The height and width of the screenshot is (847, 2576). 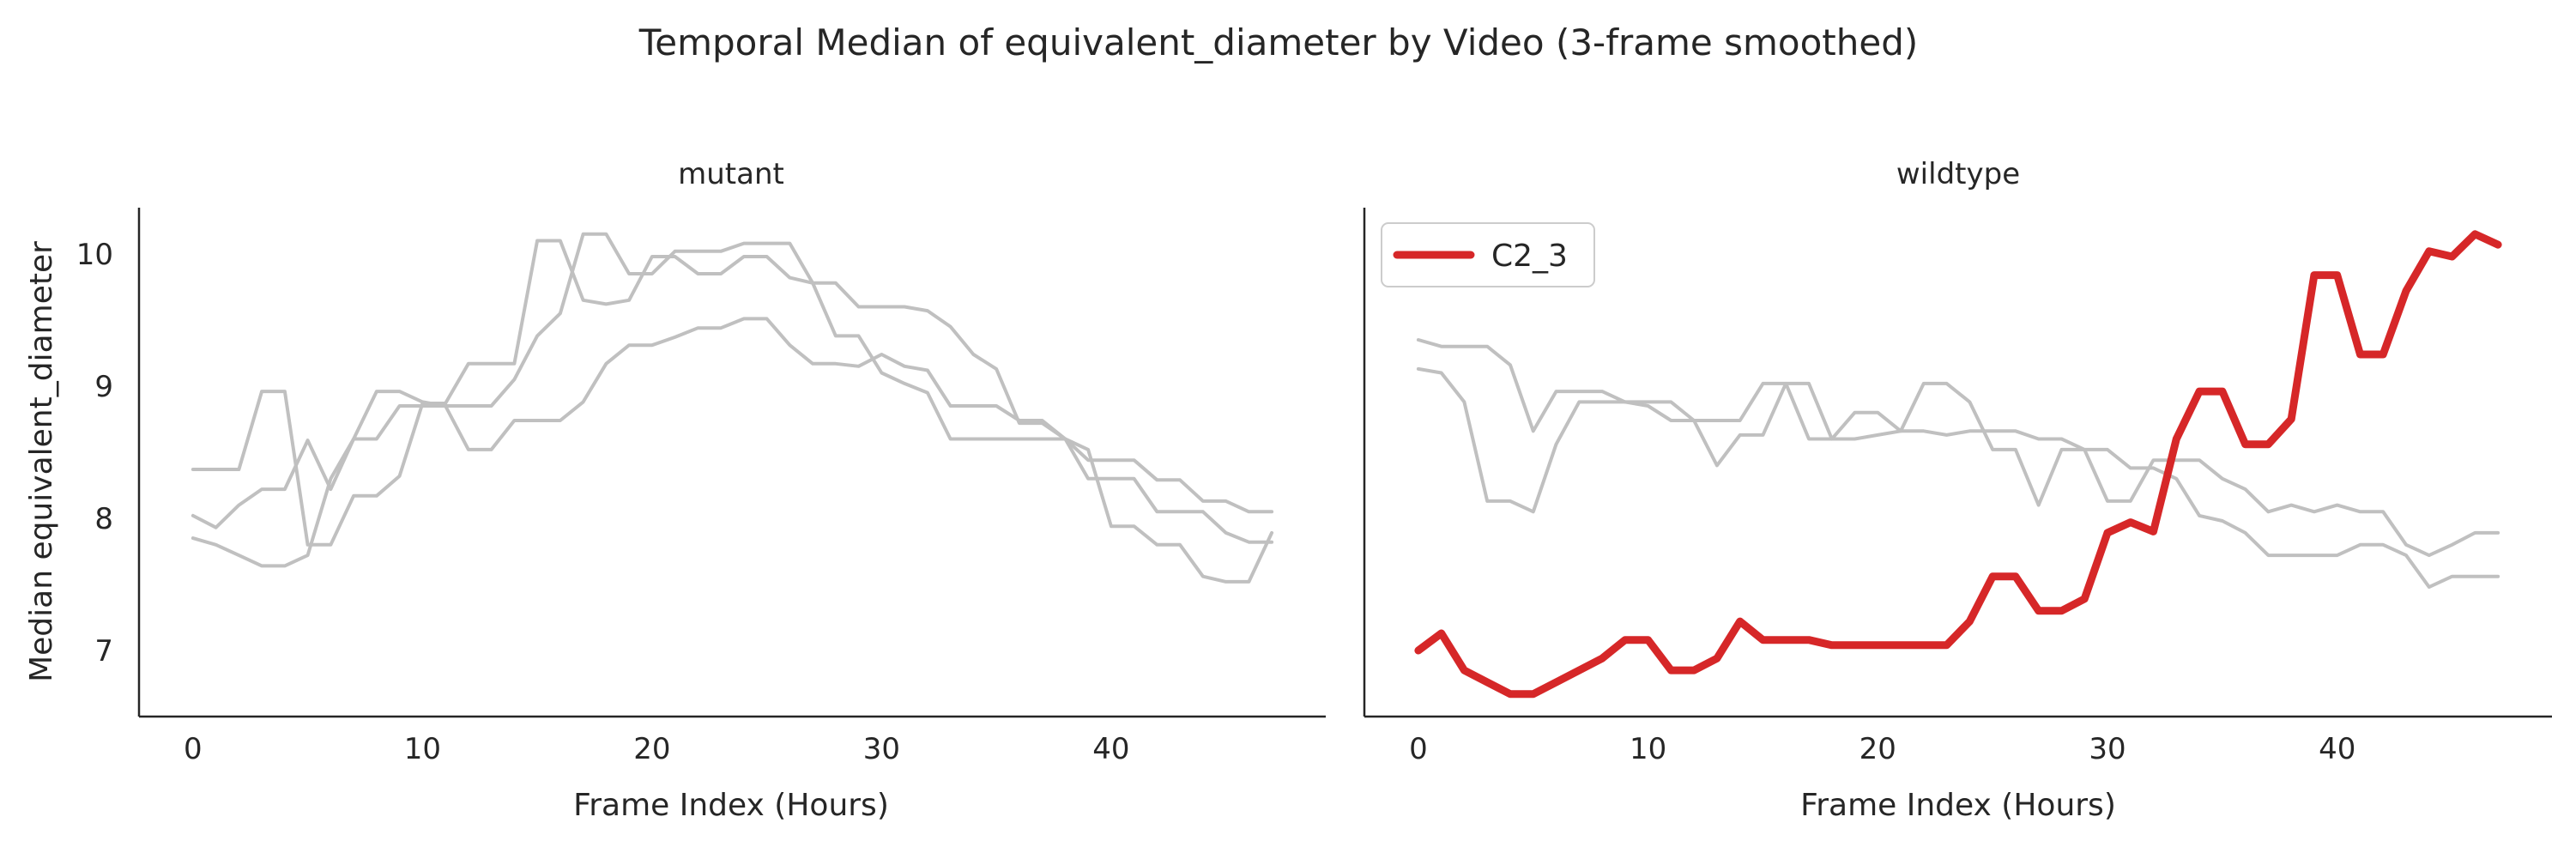 What do you see at coordinates (731, 174) in the screenshot?
I see `panel-title-mutant: mutant` at bounding box center [731, 174].